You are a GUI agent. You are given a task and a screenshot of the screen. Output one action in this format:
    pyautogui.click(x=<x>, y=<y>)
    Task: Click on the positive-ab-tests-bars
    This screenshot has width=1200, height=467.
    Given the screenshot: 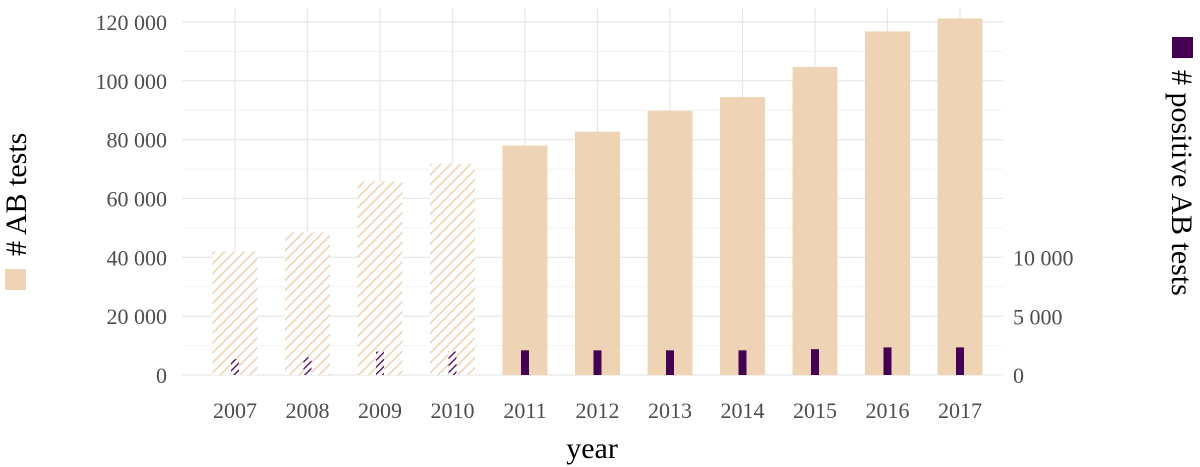 What is the action you would take?
    pyautogui.click(x=597, y=361)
    